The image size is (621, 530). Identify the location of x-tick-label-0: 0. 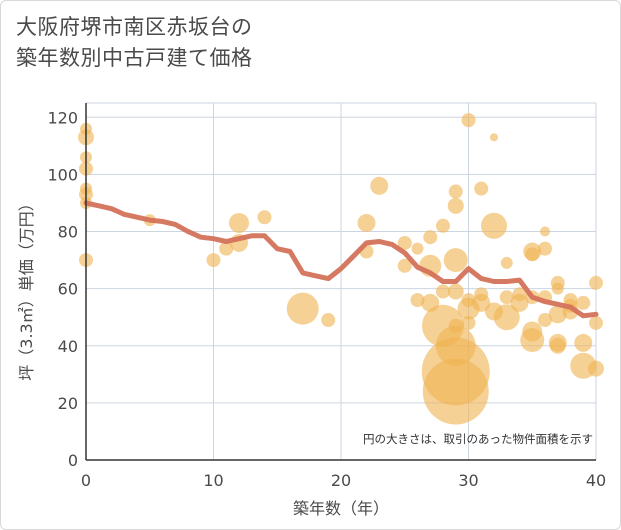
(86, 480).